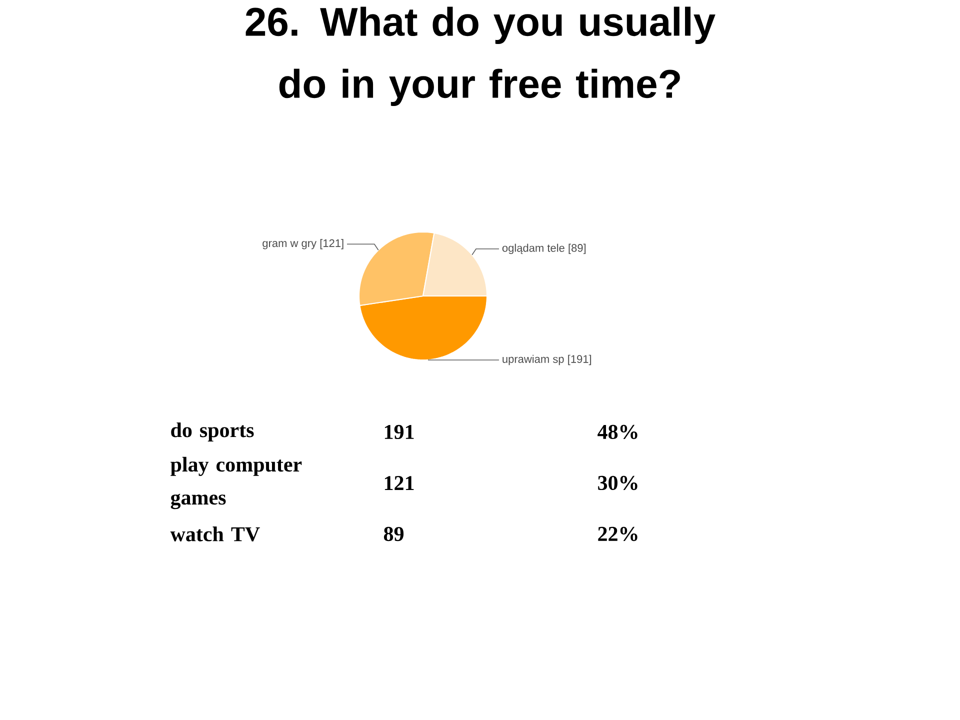 Image resolution: width=960 pixels, height=720 pixels. I want to click on text: watch TV, so click(215, 534).